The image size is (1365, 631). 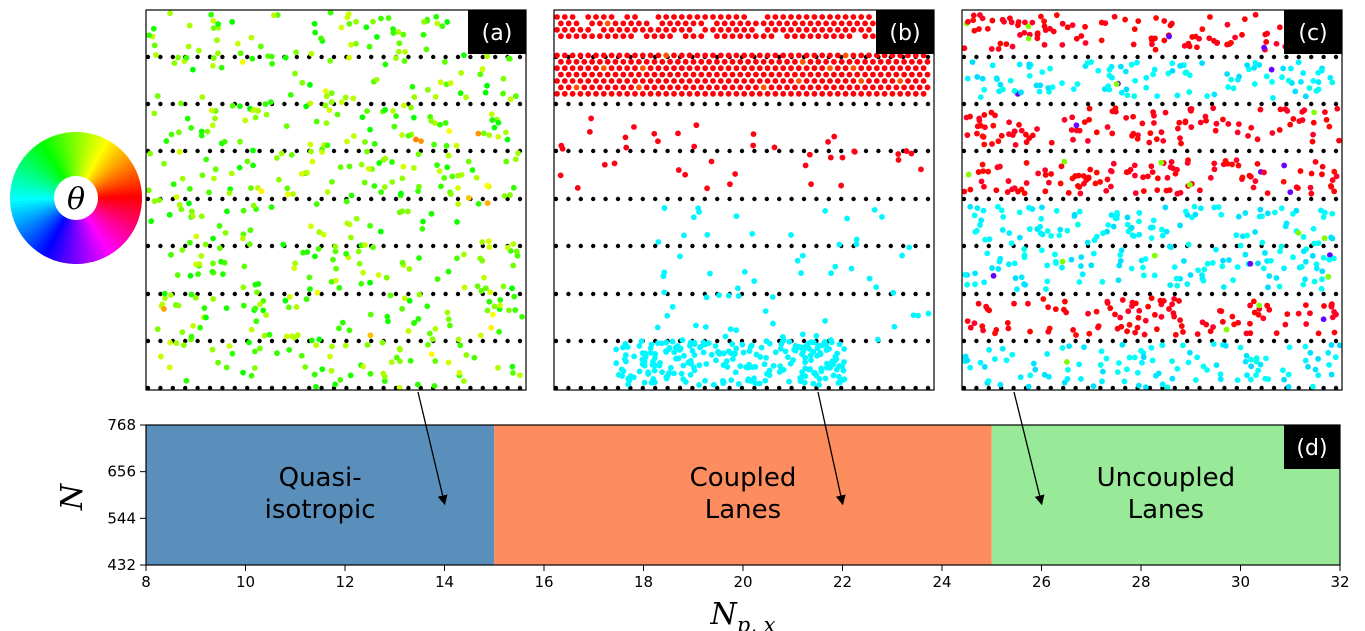 What do you see at coordinates (245, 582) in the screenshot?
I see `x-tick-label: 10` at bounding box center [245, 582].